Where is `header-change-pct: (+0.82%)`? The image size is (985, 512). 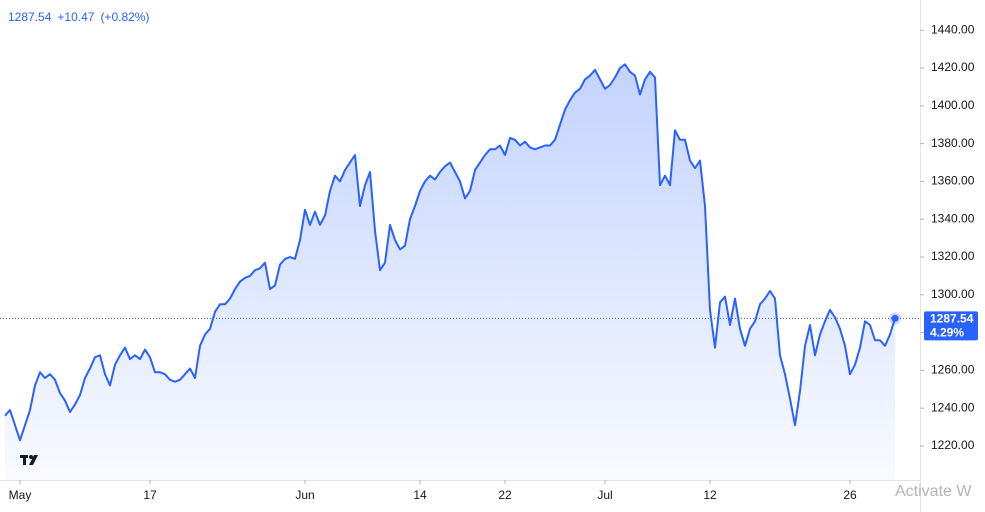
header-change-pct: (+0.82%) is located at coordinates (124, 17).